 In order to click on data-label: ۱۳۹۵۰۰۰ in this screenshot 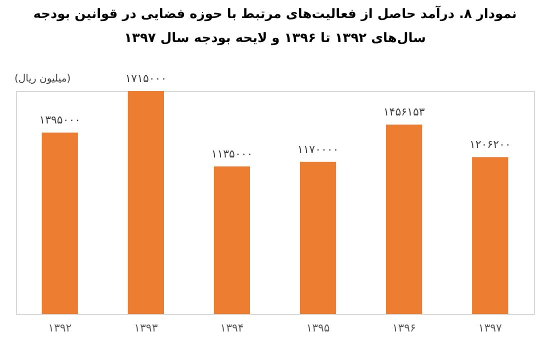, I will do `click(60, 120)`.